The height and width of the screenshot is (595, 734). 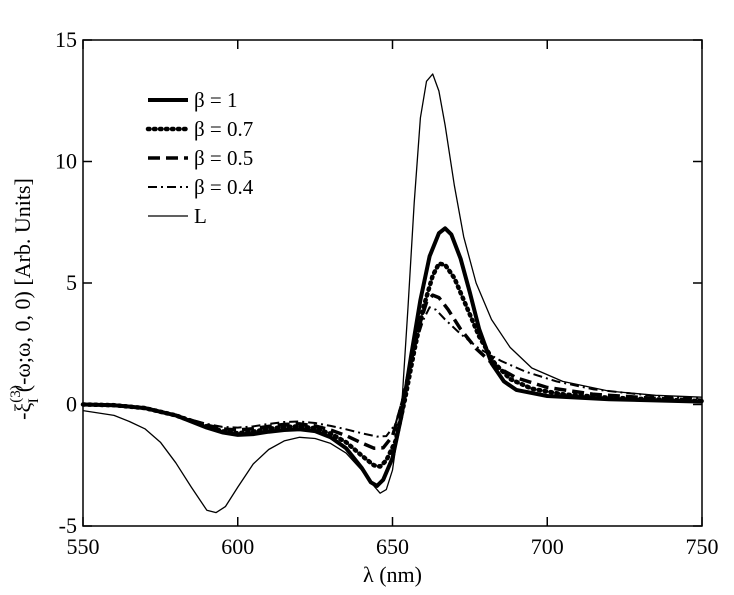 I want to click on y-tick-label-0: -5, so click(x=68, y=525).